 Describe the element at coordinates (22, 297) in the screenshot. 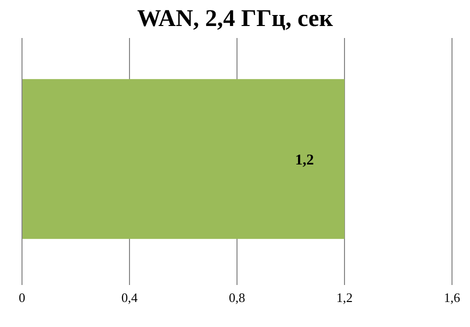

I see `x-tick-label: 0` at that location.